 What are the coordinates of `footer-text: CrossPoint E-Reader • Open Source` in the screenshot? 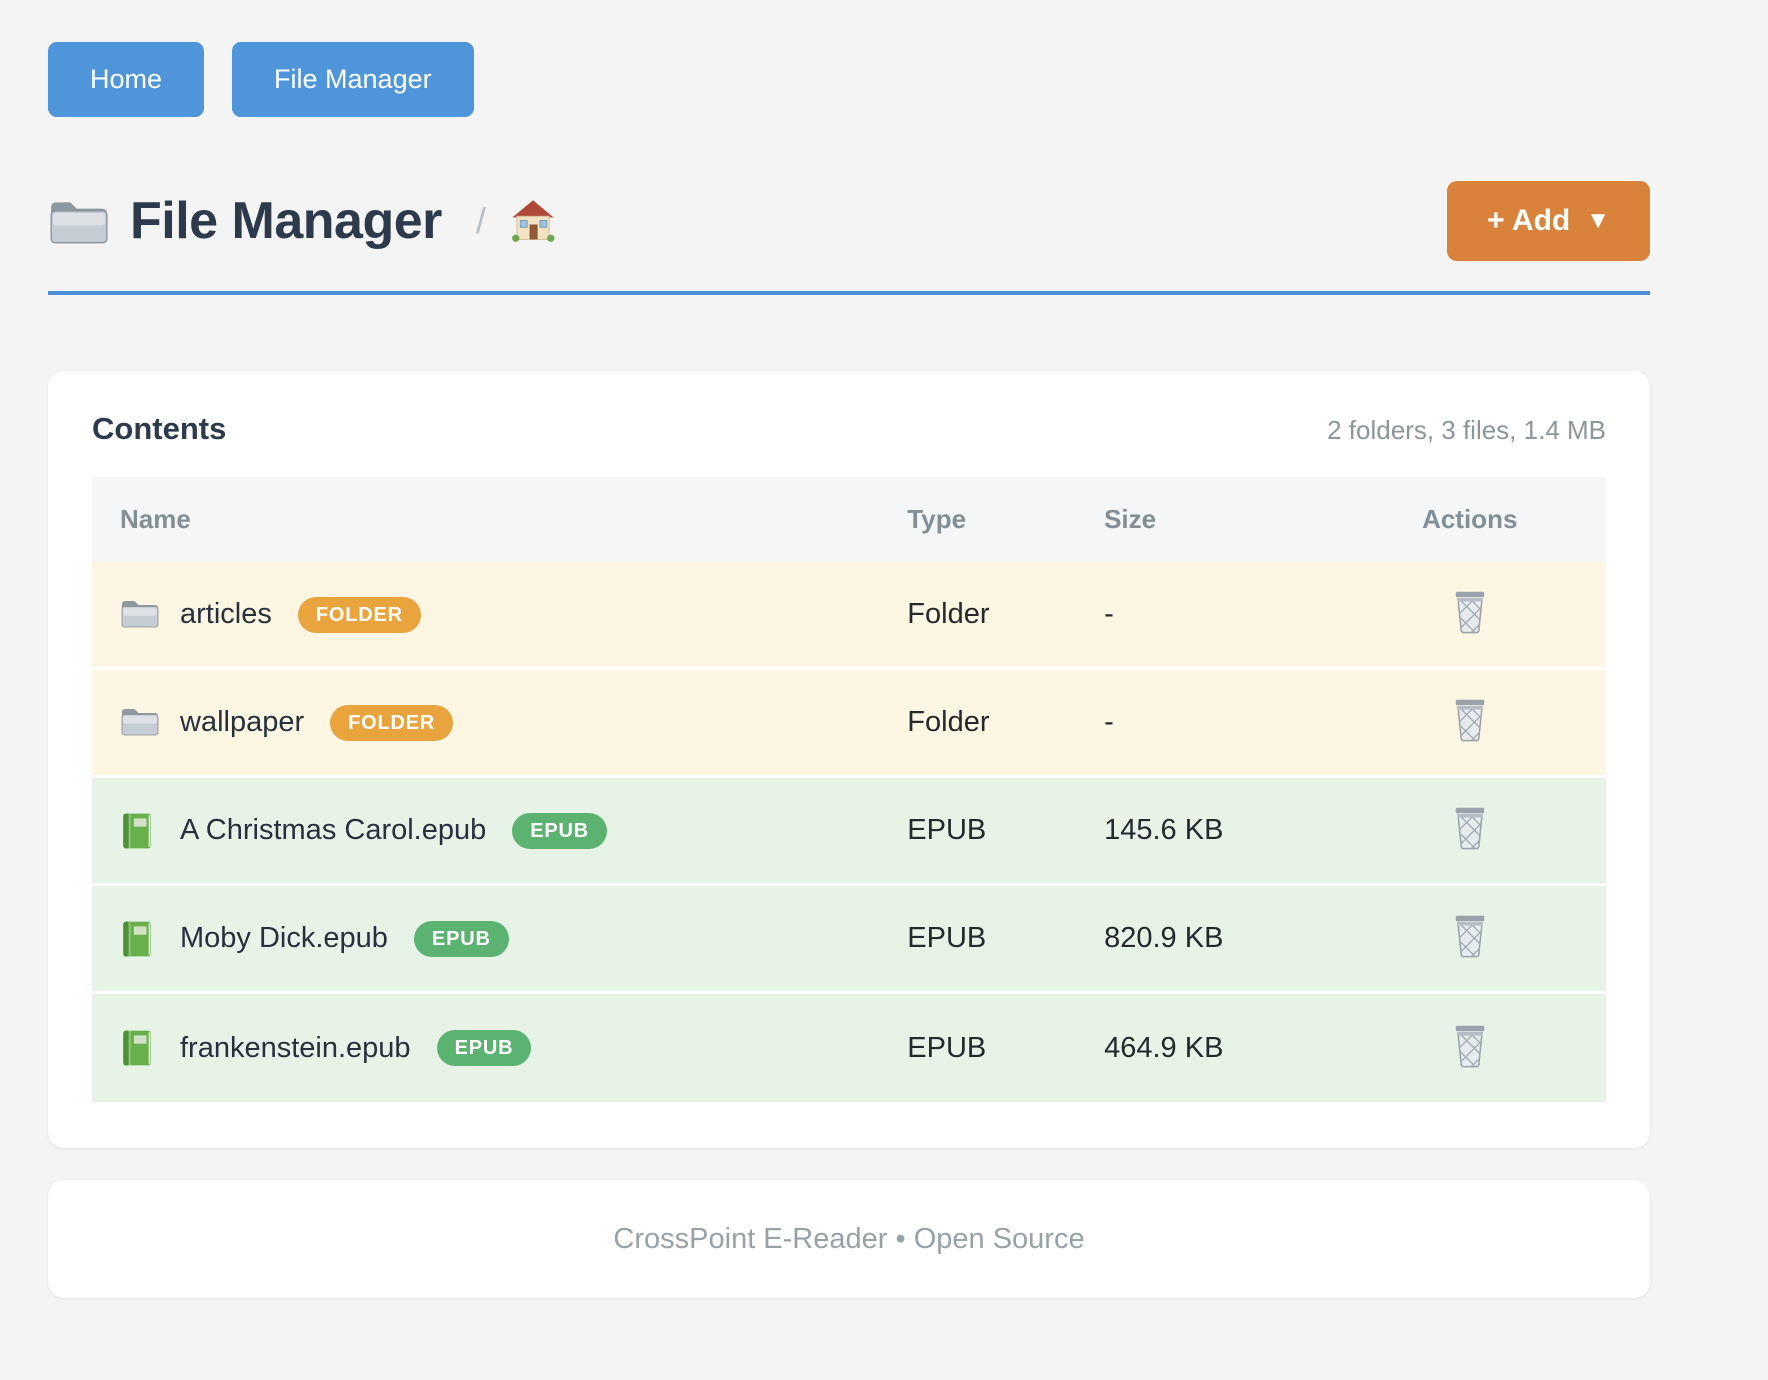 It's located at (849, 1238).